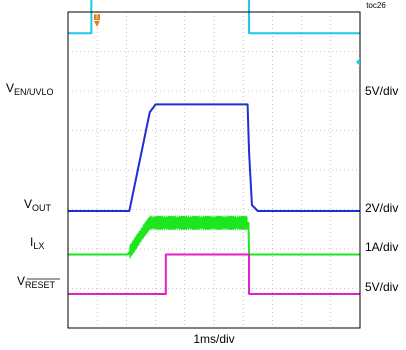 The width and height of the screenshot is (406, 350). I want to click on trace-v-en-uvlo, so click(214, 17).